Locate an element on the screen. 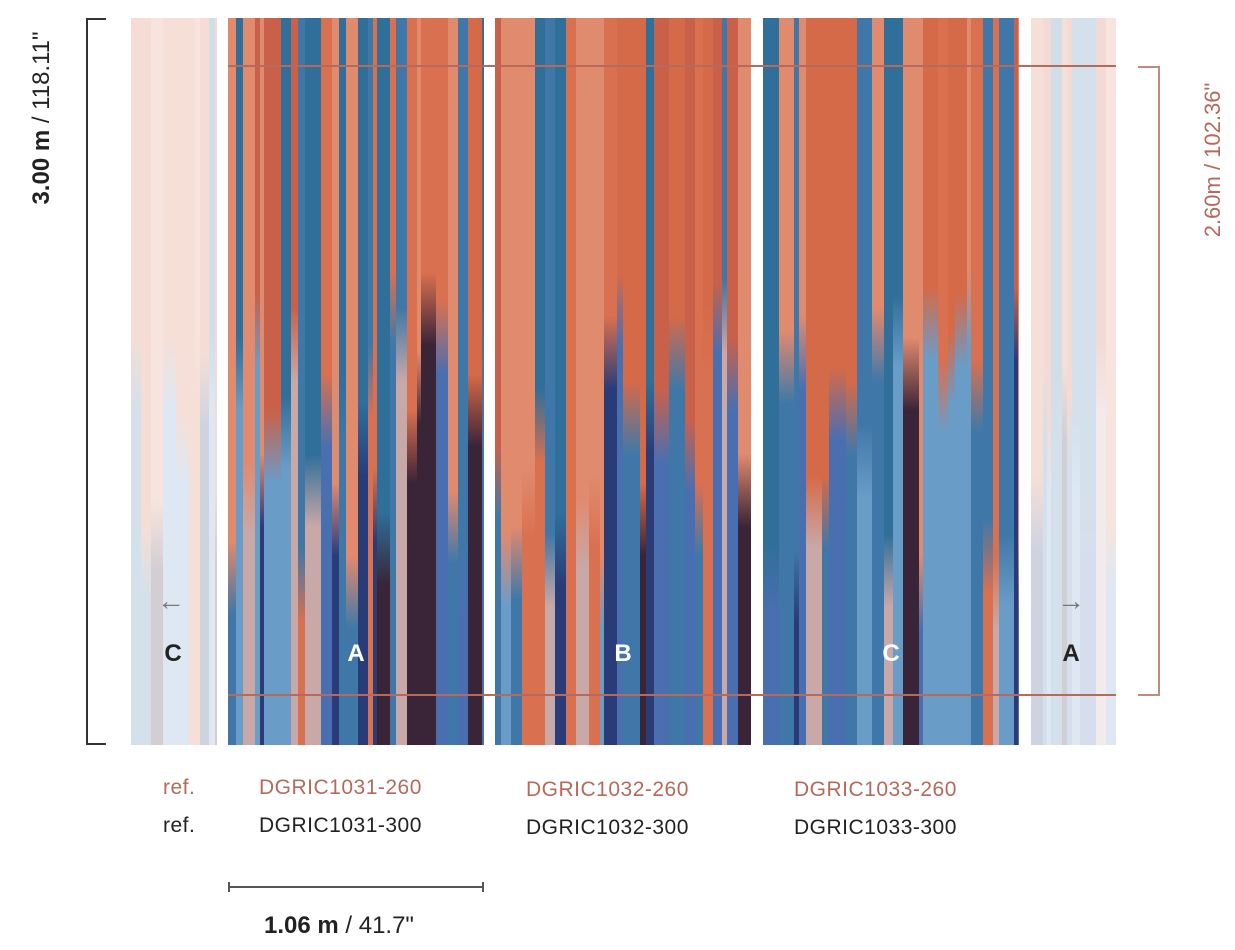 This screenshot has height=950, width=1235. panel-width-line is located at coordinates (356, 887).